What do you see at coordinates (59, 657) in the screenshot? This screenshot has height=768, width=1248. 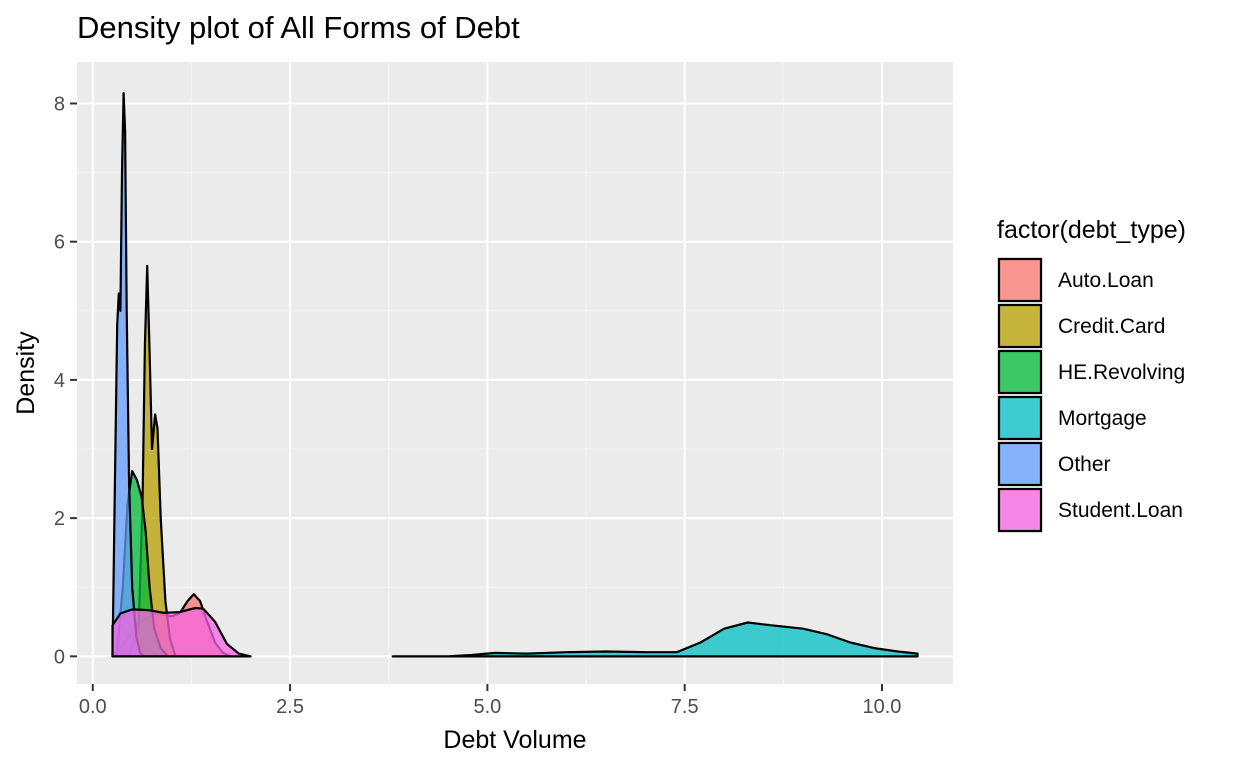 I see `y-tick-label: 0` at bounding box center [59, 657].